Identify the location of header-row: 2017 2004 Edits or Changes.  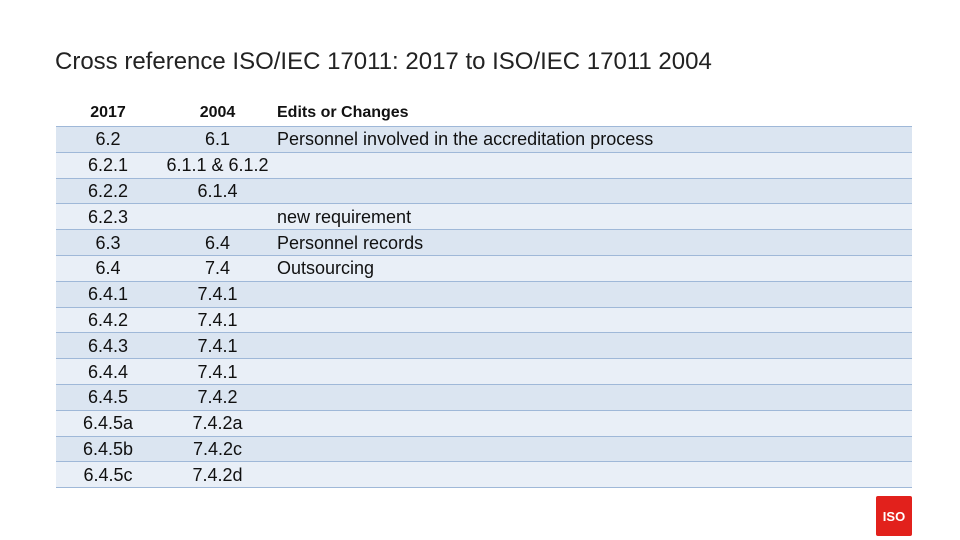
(484, 113).